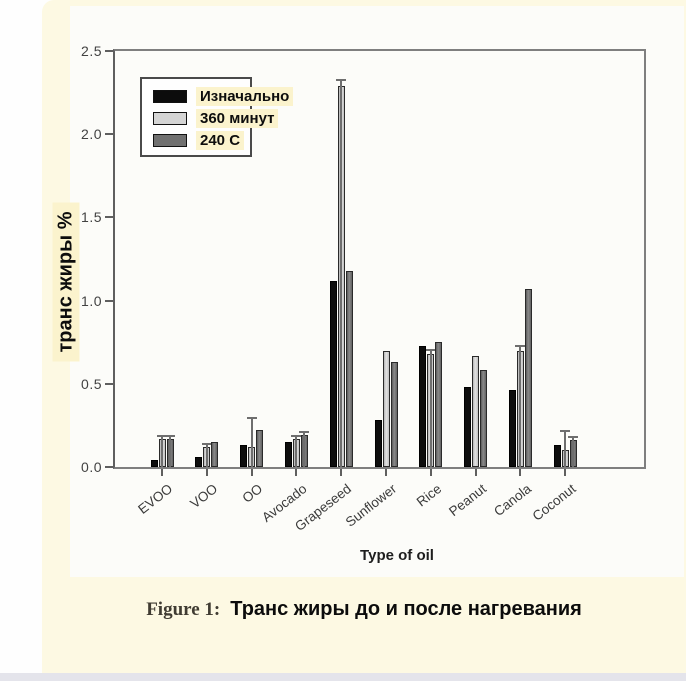  Describe the element at coordinates (66, 282) in the screenshot. I see `y-axis-title: транс жиры %` at that location.